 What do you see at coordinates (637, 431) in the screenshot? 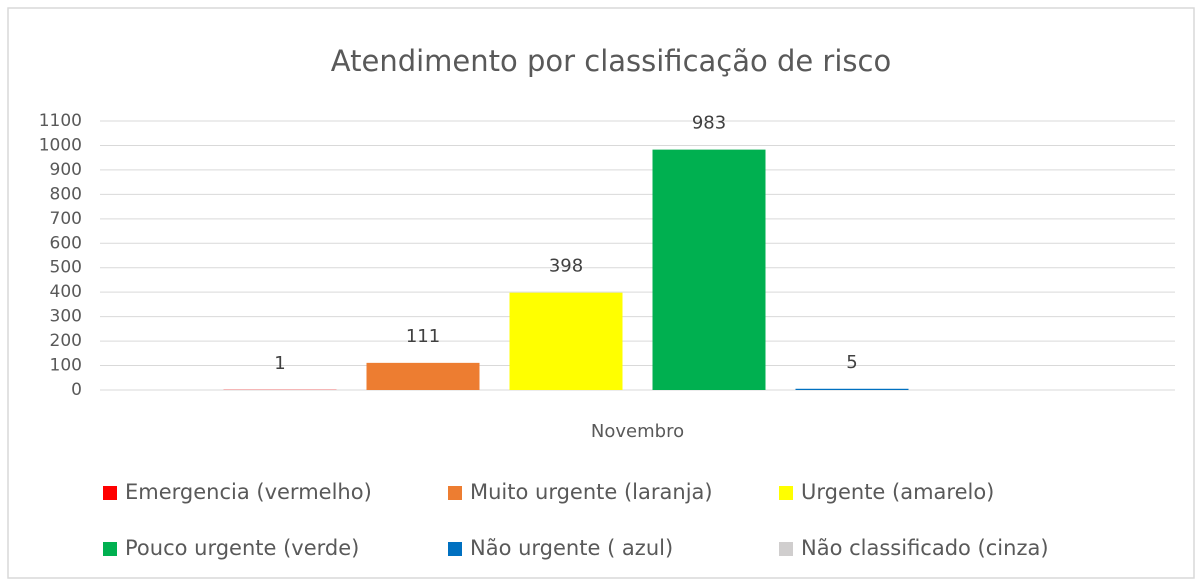
I see `x-tick-label: Novembro` at bounding box center [637, 431].